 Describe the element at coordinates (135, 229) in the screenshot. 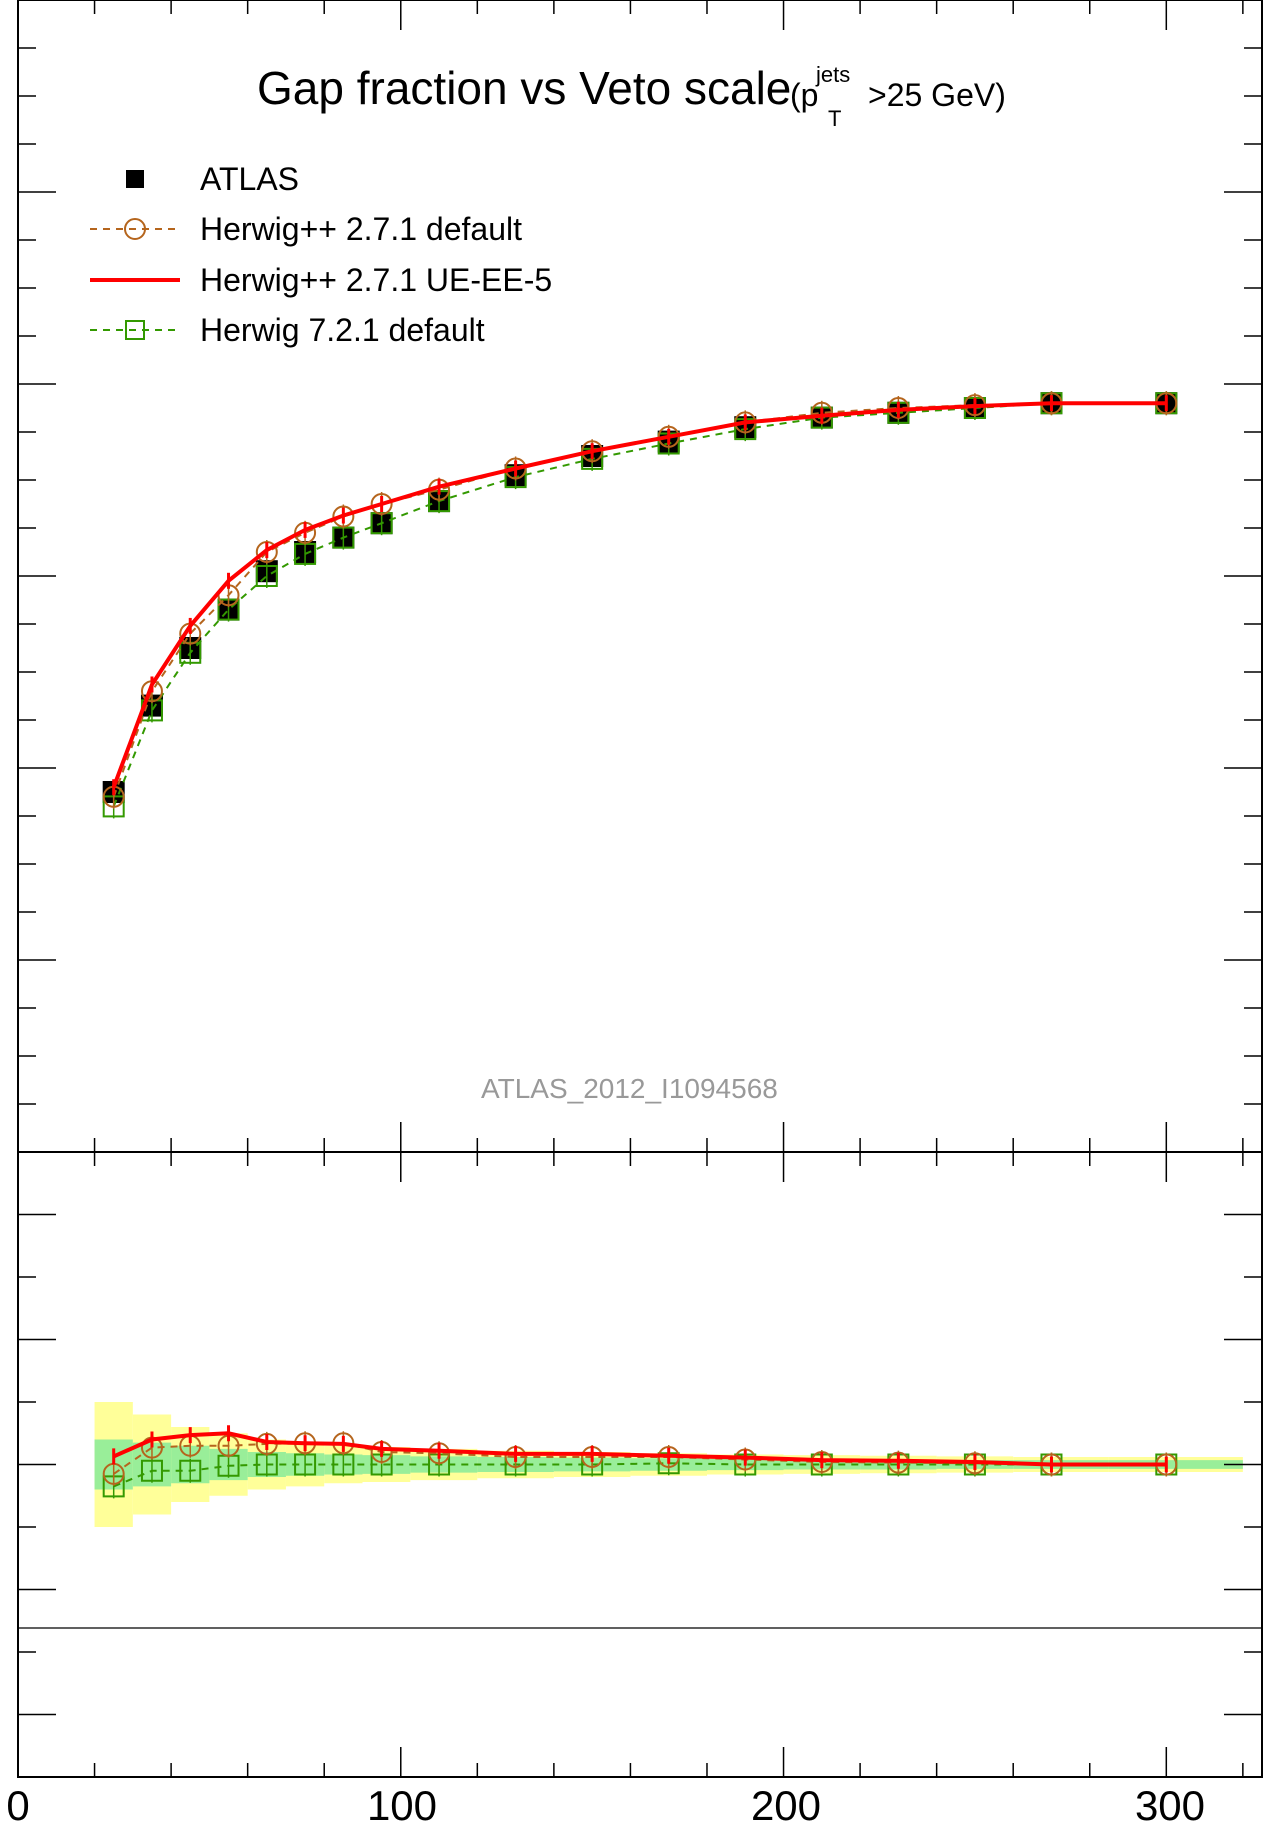

I see `legend-herwigpp-default-marker` at that location.